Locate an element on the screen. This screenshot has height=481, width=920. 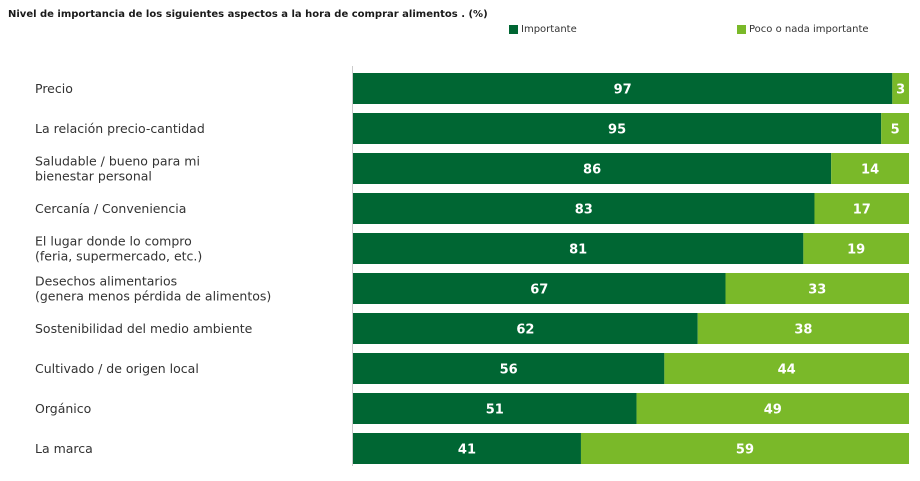
category-label-line: Cercanía / Conveniencia is located at coordinates (110, 208).